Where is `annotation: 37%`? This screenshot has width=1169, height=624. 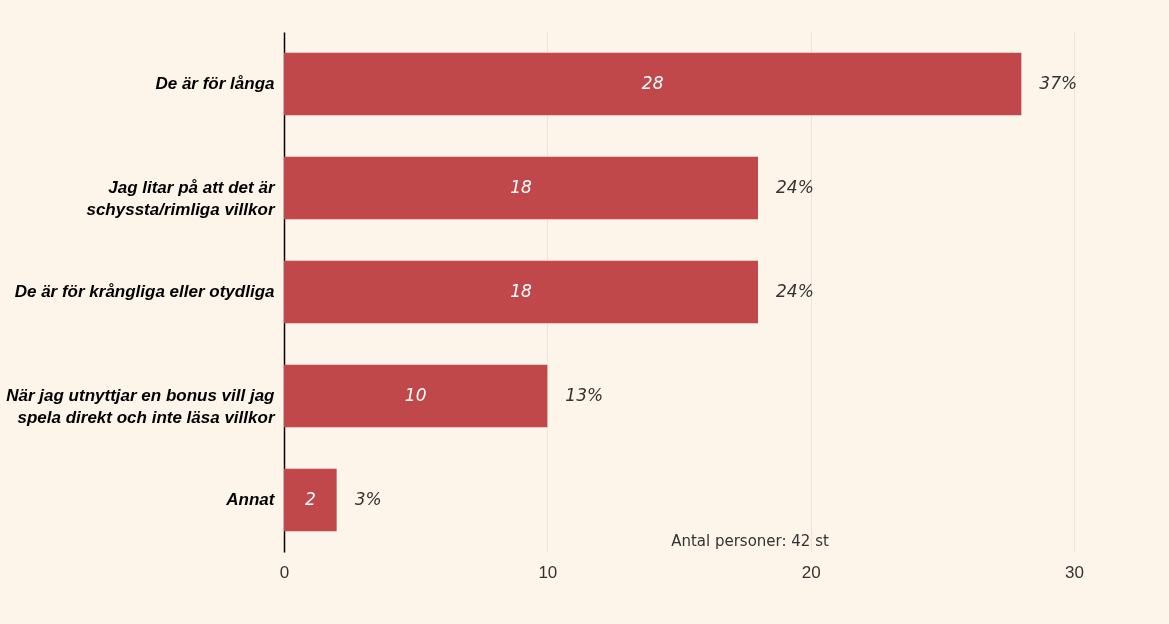
annotation: 37% is located at coordinates (1058, 83).